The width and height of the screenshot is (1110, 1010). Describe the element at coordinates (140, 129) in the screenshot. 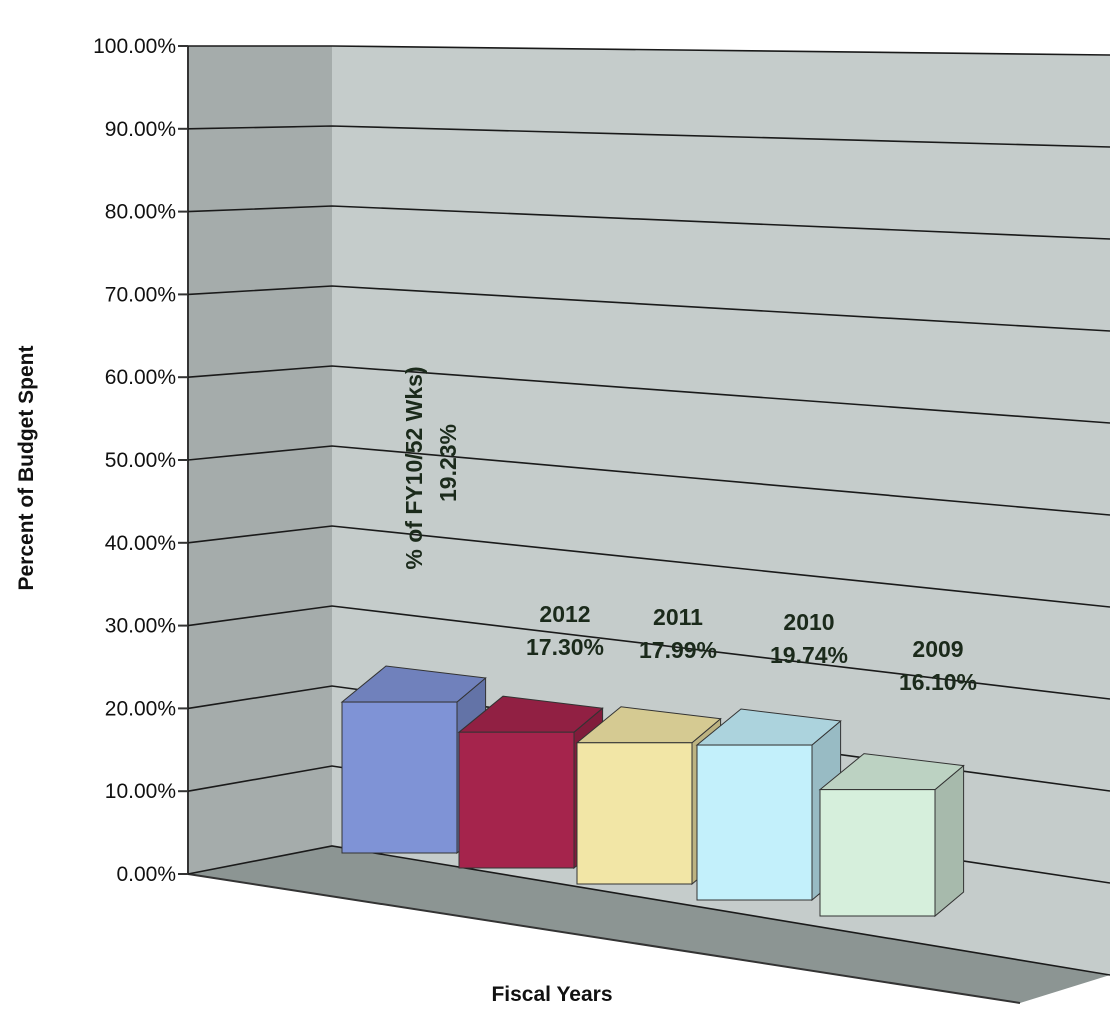

I see `y-tick-label: 90.00%` at that location.